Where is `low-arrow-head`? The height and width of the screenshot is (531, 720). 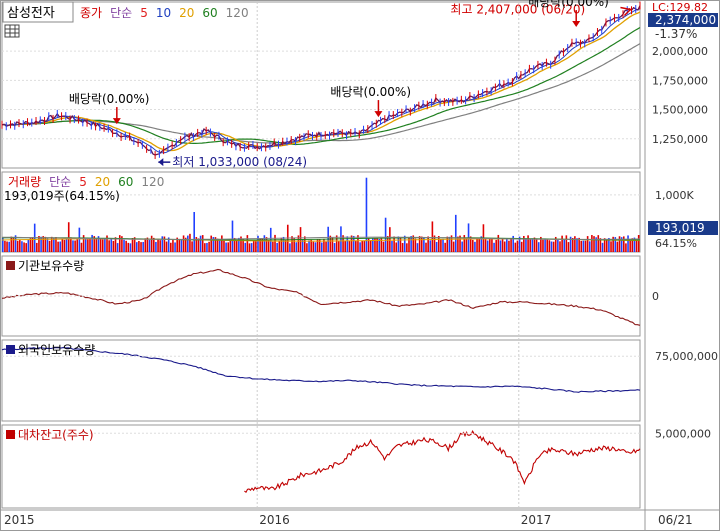
low-arrow-head is located at coordinates (161, 162).